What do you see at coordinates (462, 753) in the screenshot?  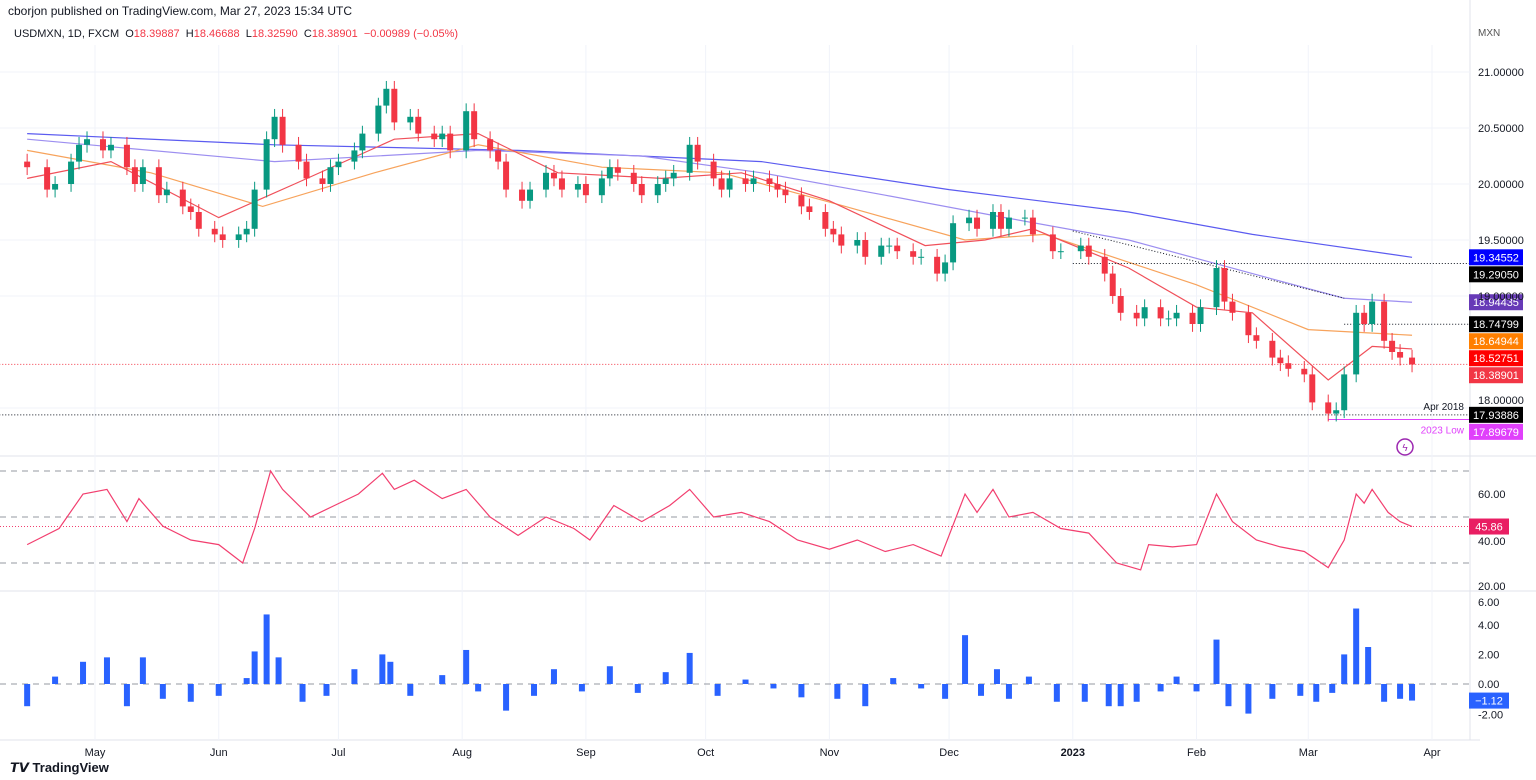 I see `time-tick-label: Aug` at bounding box center [462, 753].